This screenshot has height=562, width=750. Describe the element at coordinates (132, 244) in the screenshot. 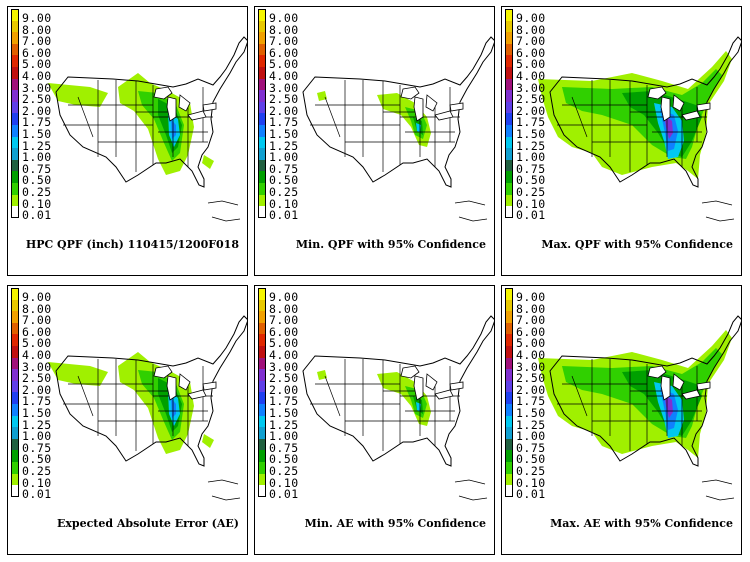

I see `panel-caption: HPC QPF (inch) 110415/1200F018` at that location.